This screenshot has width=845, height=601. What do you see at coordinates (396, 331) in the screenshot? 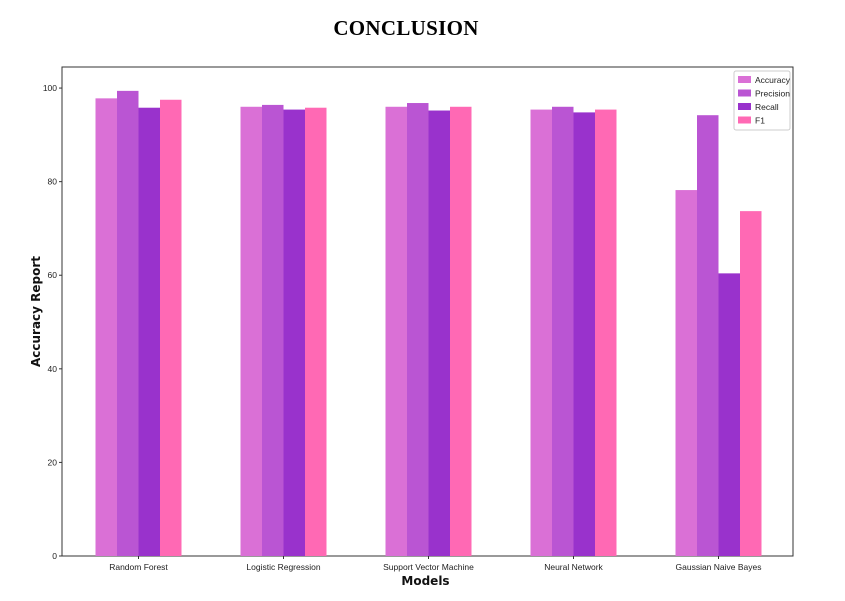
I see `bar-accuracy-support-vector-machine` at bounding box center [396, 331].